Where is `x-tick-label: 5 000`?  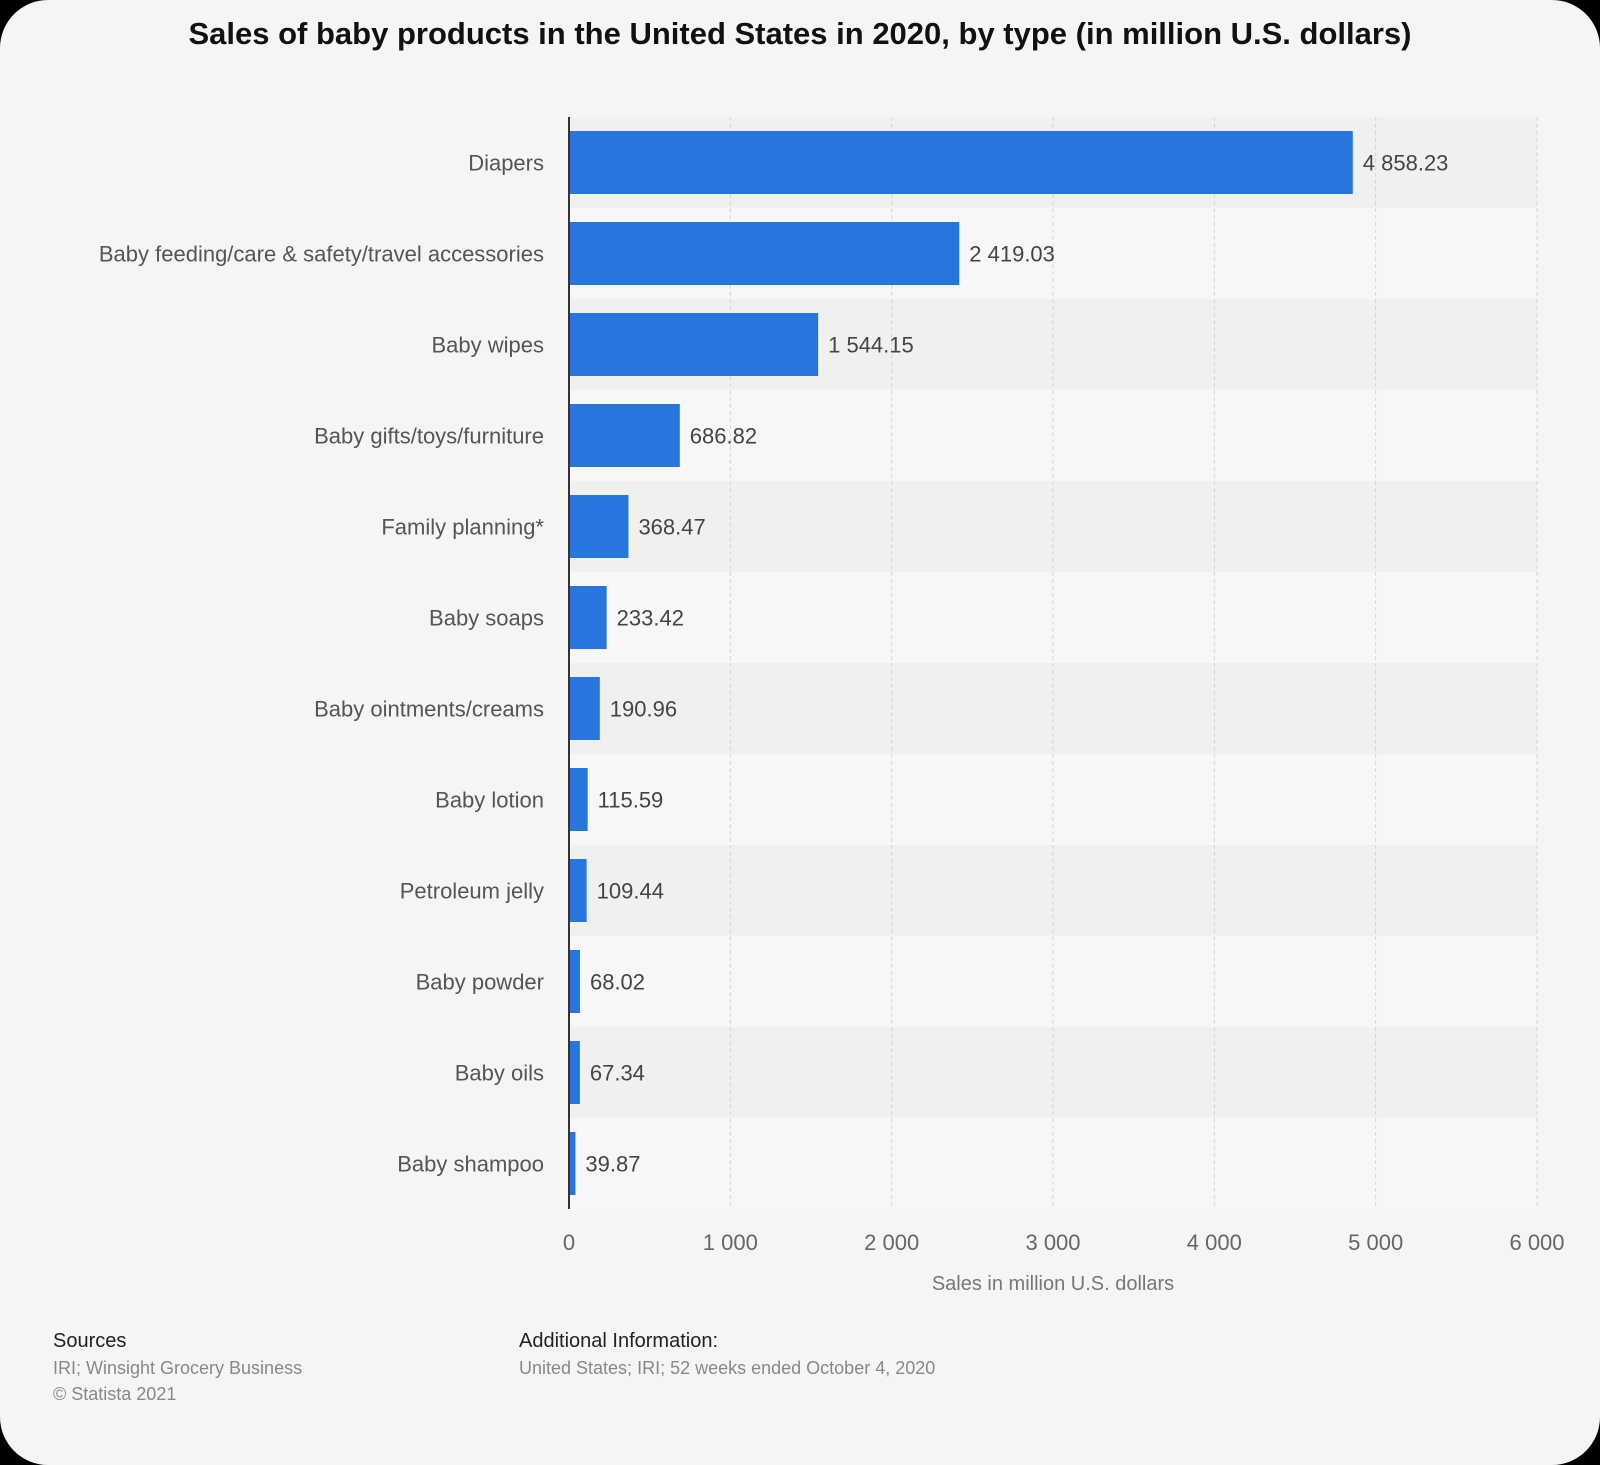 x-tick-label: 5 000 is located at coordinates (1375, 1242).